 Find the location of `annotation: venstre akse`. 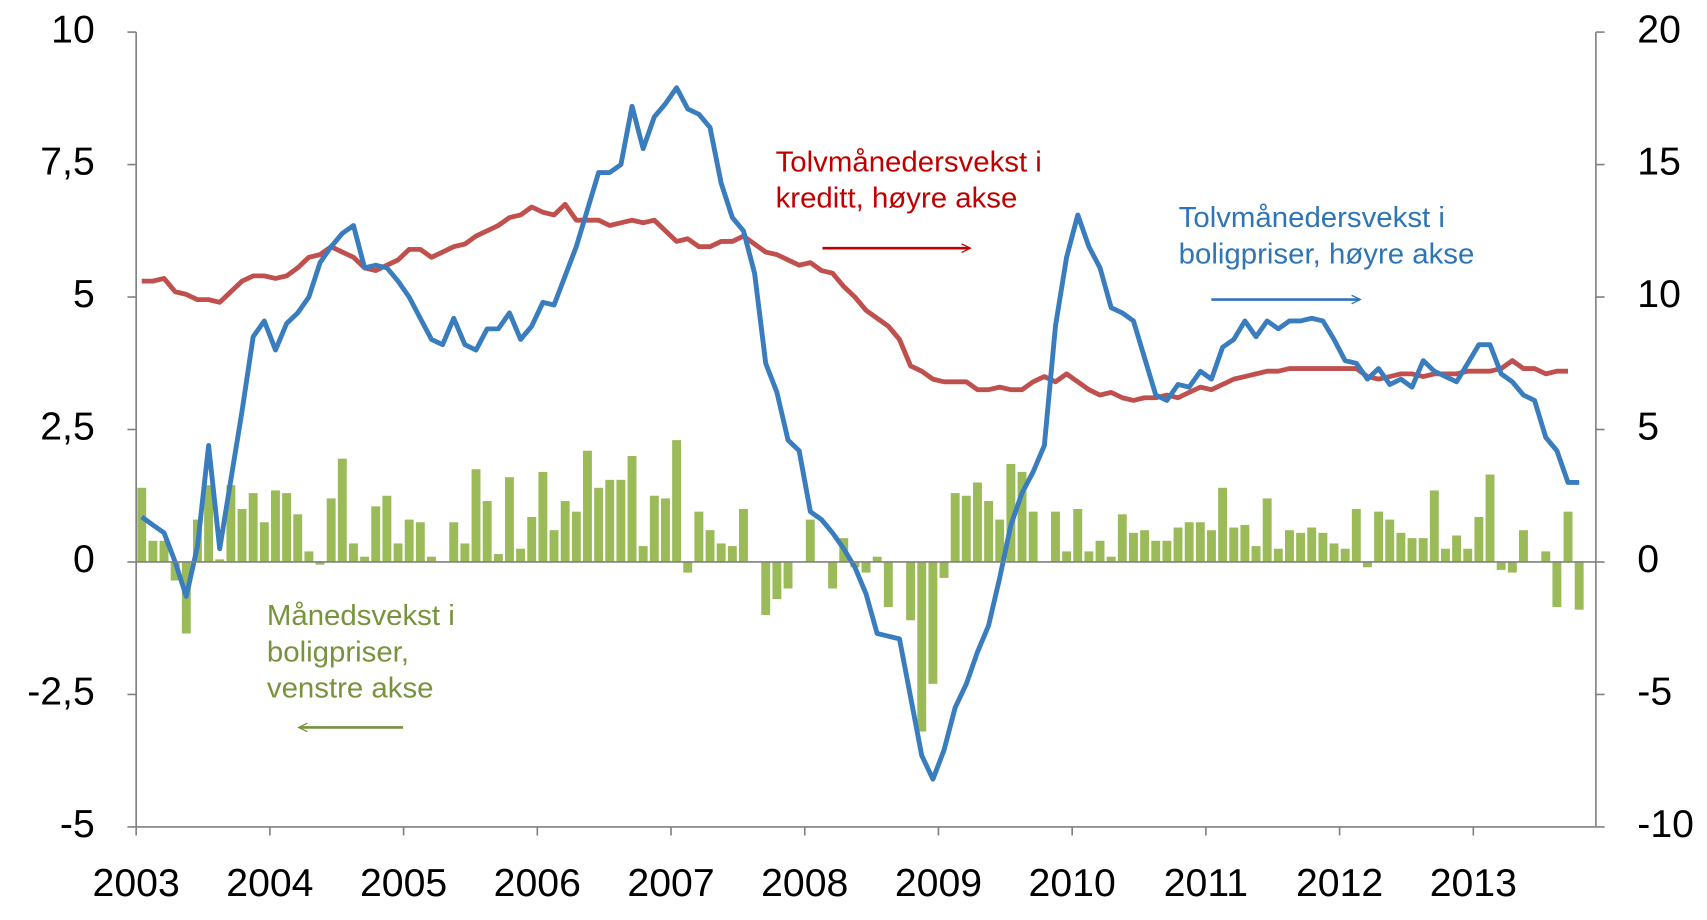

annotation: venstre akse is located at coordinates (350, 689).